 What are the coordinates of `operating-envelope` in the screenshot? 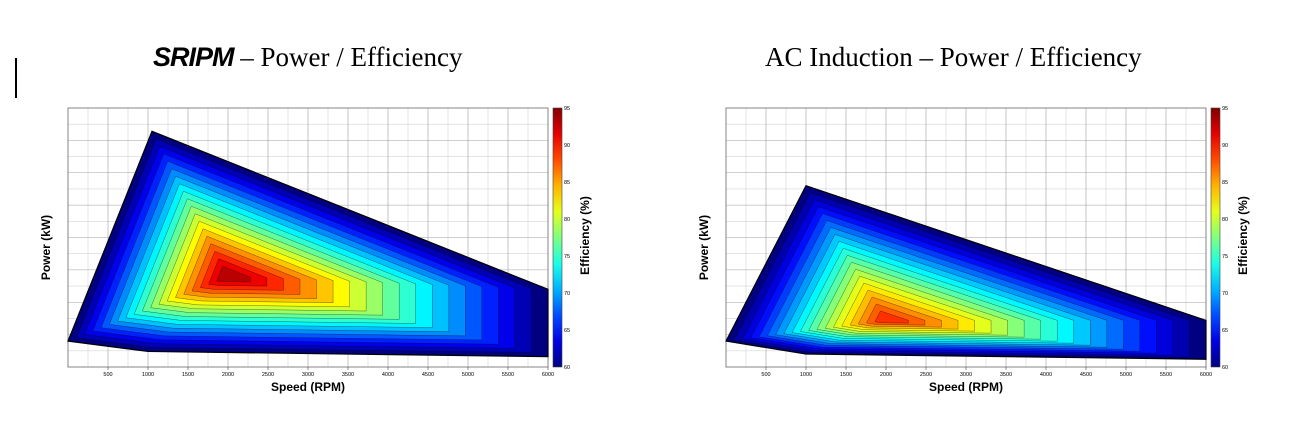 It's located at (966, 272).